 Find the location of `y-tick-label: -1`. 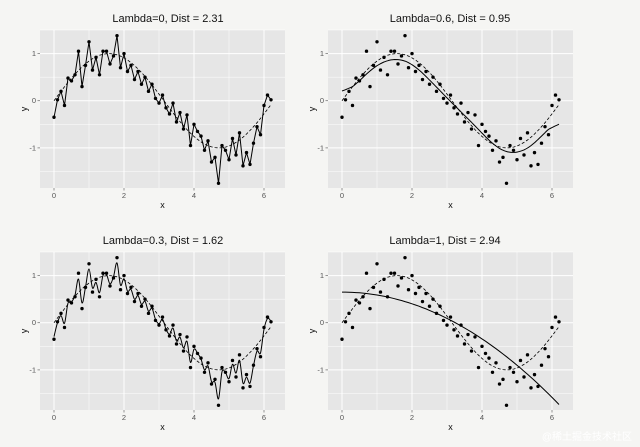

y-tick-label: -1 is located at coordinates (32, 147).